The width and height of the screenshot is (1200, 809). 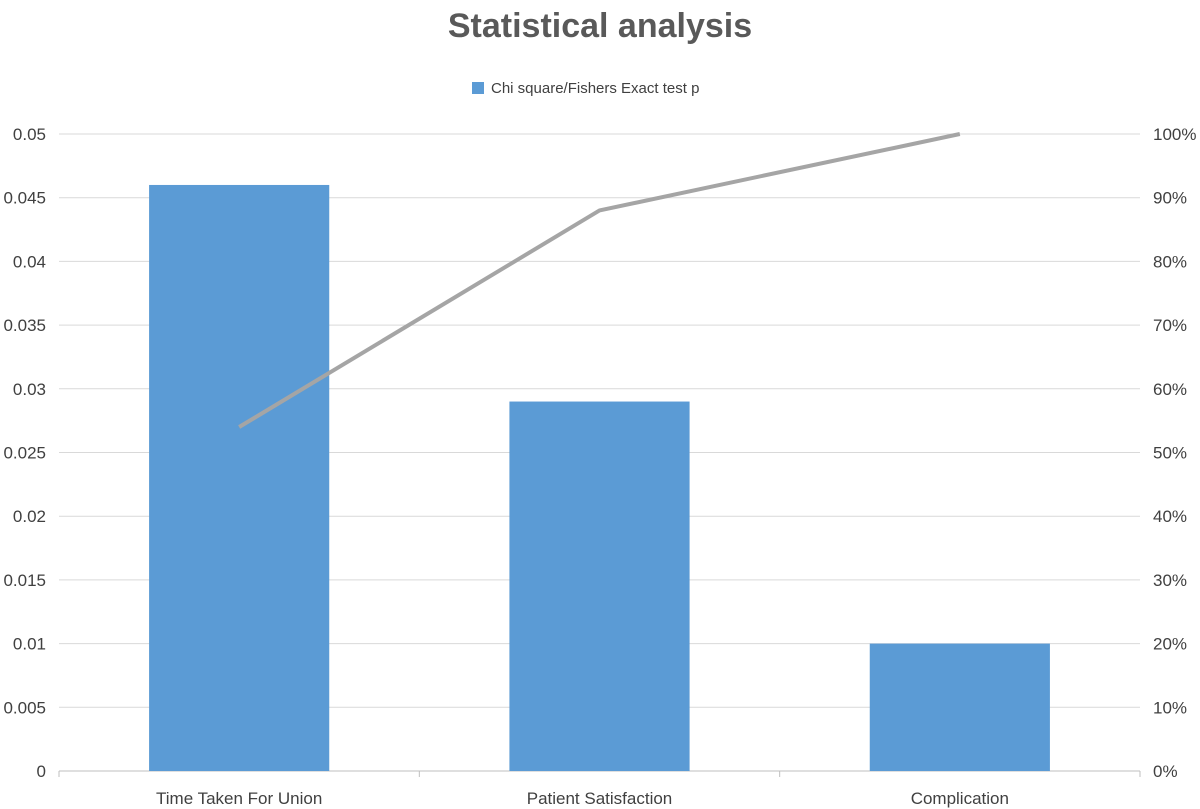 What do you see at coordinates (478, 88) in the screenshot?
I see `legend-swatch-bar` at bounding box center [478, 88].